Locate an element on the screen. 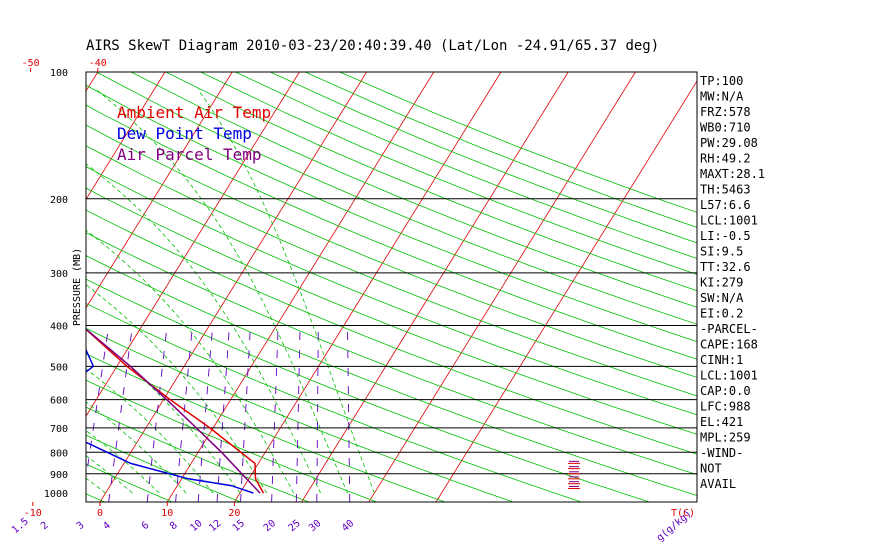 The width and height of the screenshot is (870, 560). index-item: TH:5463 is located at coordinates (725, 190).